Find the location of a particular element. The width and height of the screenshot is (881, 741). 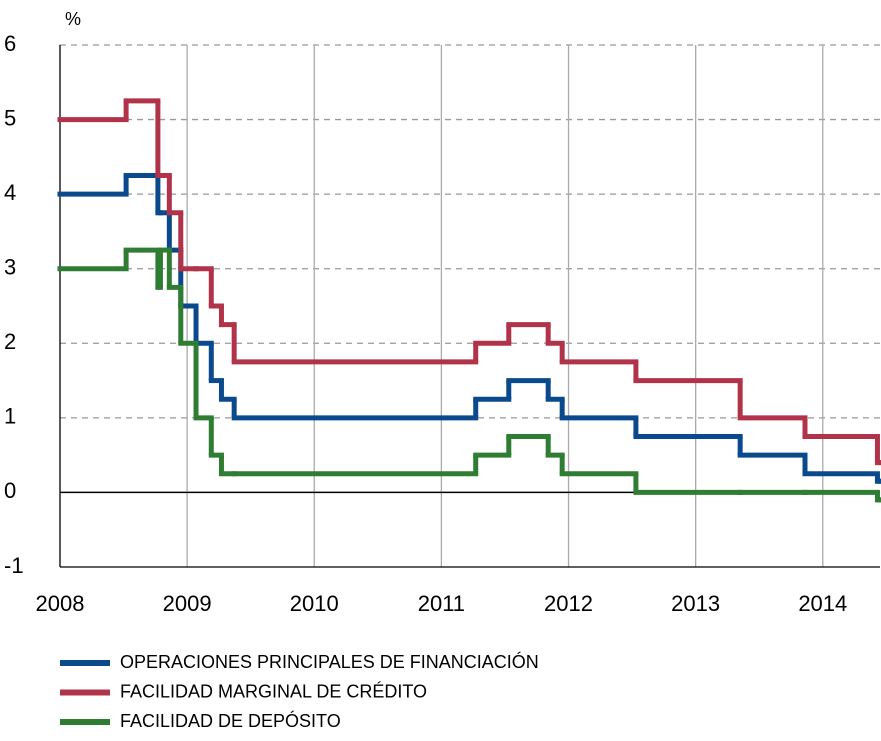

x-tick-label: 2008 is located at coordinates (60, 603).